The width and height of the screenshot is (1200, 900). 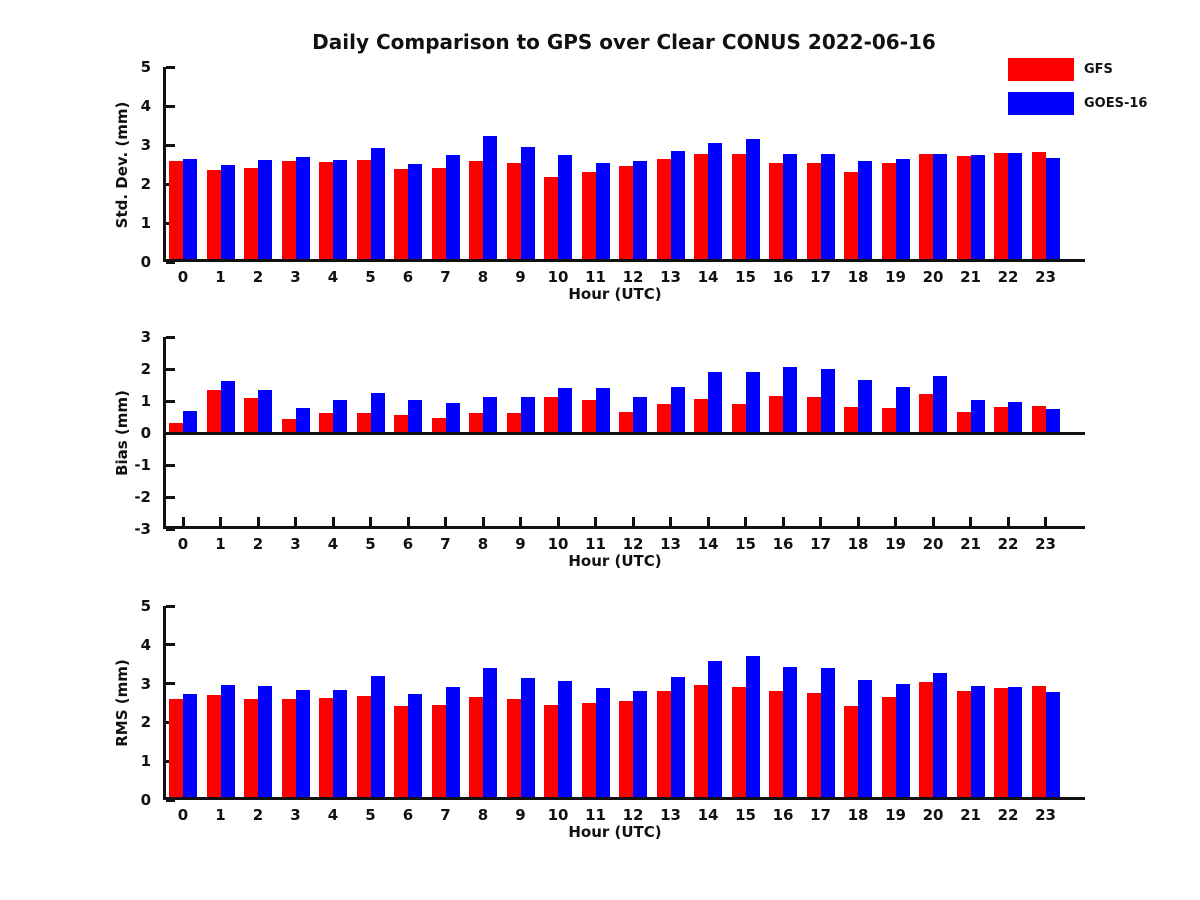 What do you see at coordinates (1008, 277) in the screenshot?
I see `x-tick-label: 22` at bounding box center [1008, 277].